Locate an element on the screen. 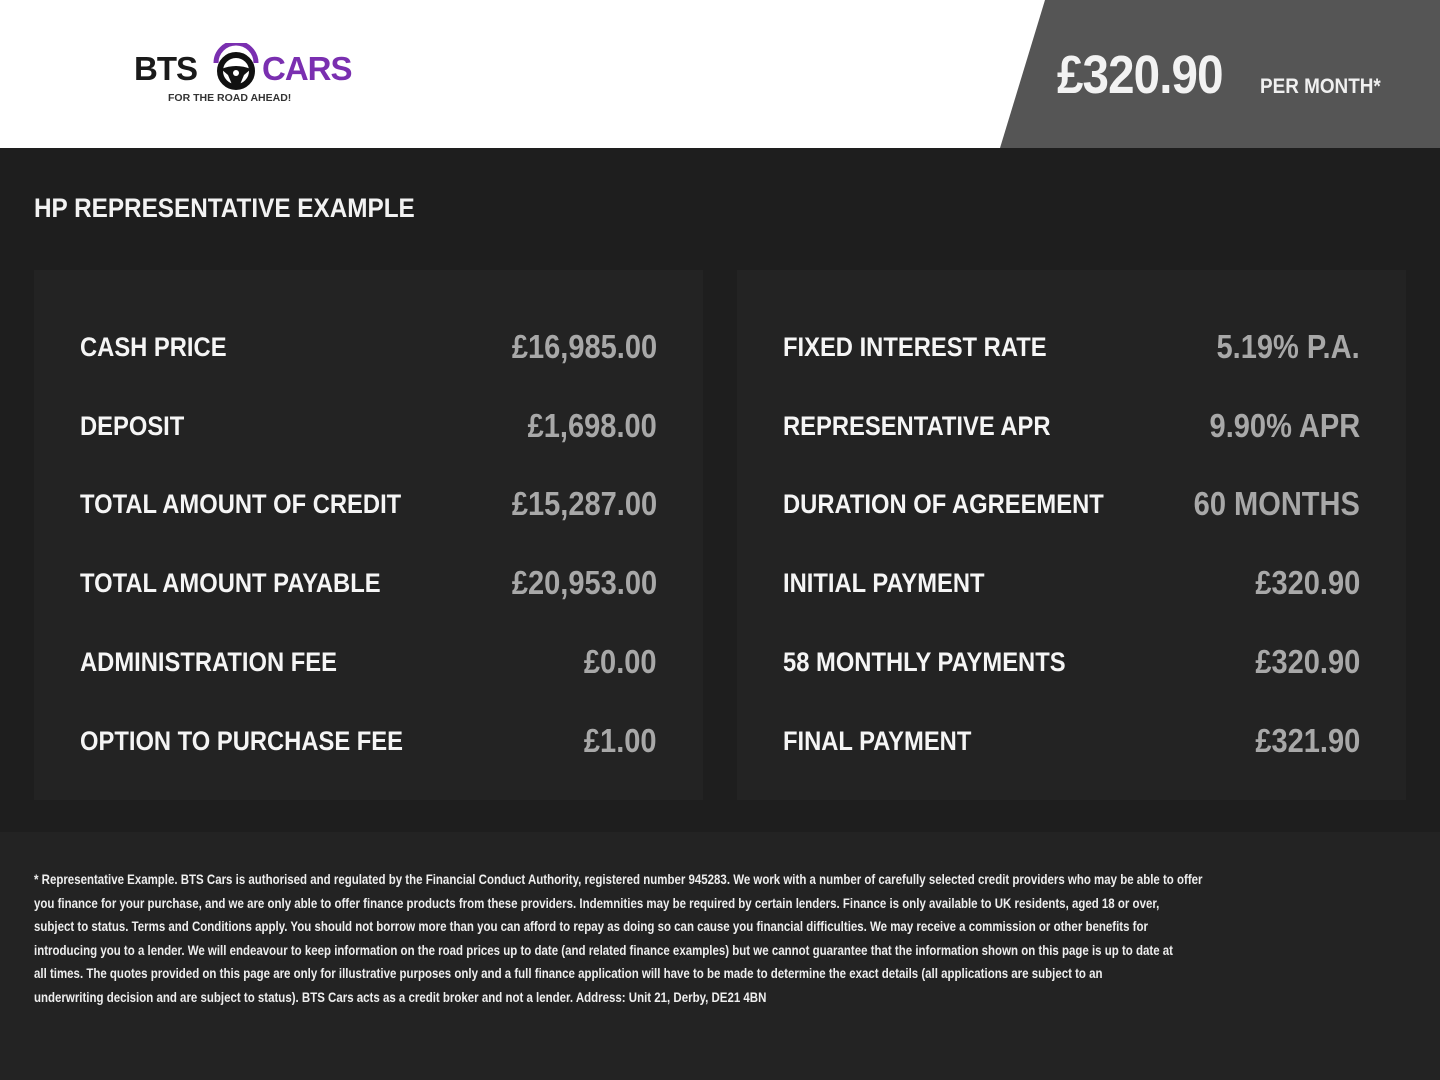 This screenshot has width=1440, height=1080. finance-row: CASH PRICE £16,985.00 is located at coordinates (368, 348).